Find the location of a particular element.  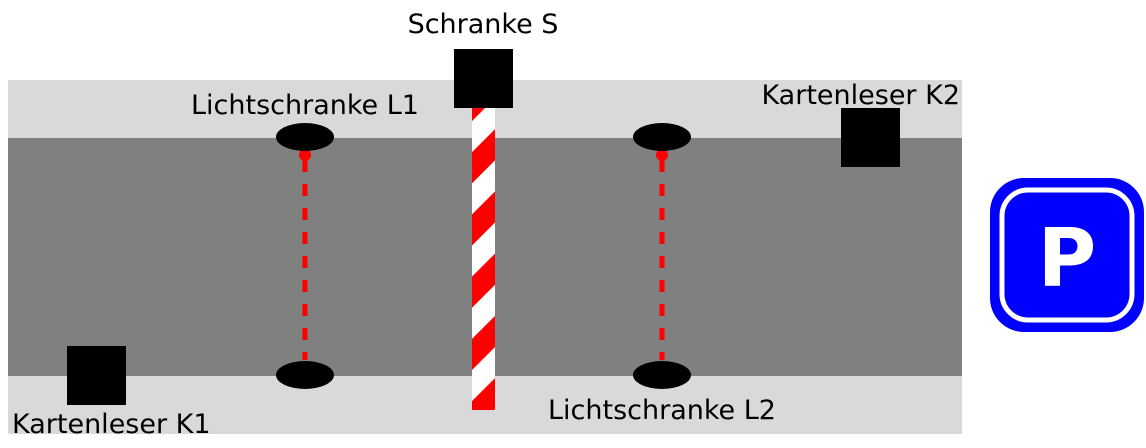

parking-sign-outer is located at coordinates (1067, 255).